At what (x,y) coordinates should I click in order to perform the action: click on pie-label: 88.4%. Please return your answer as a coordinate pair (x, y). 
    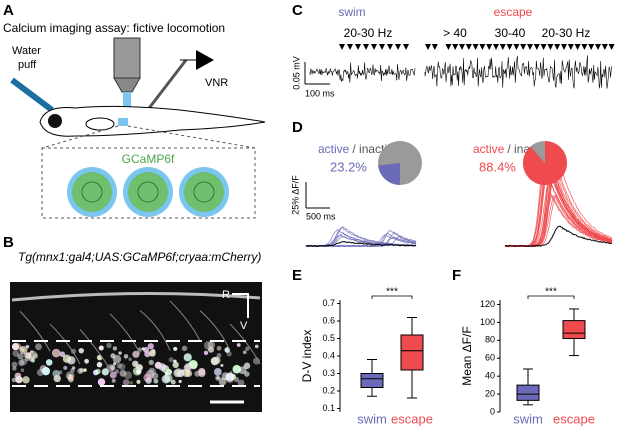
    Looking at the image, I should click on (497, 166).